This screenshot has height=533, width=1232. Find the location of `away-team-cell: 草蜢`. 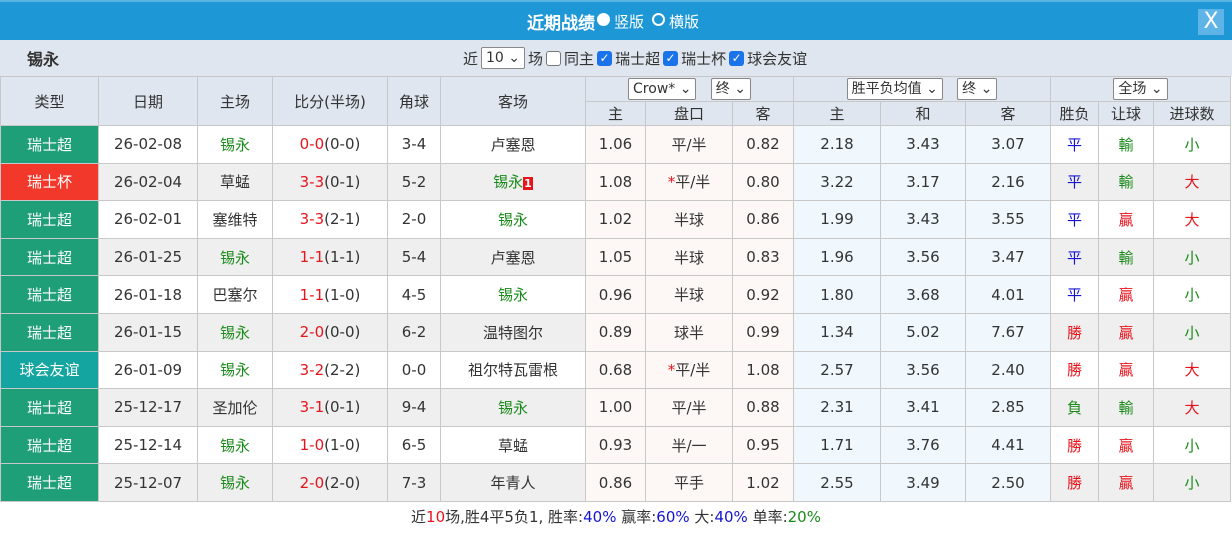

away-team-cell: 草蜢 is located at coordinates (513, 445).